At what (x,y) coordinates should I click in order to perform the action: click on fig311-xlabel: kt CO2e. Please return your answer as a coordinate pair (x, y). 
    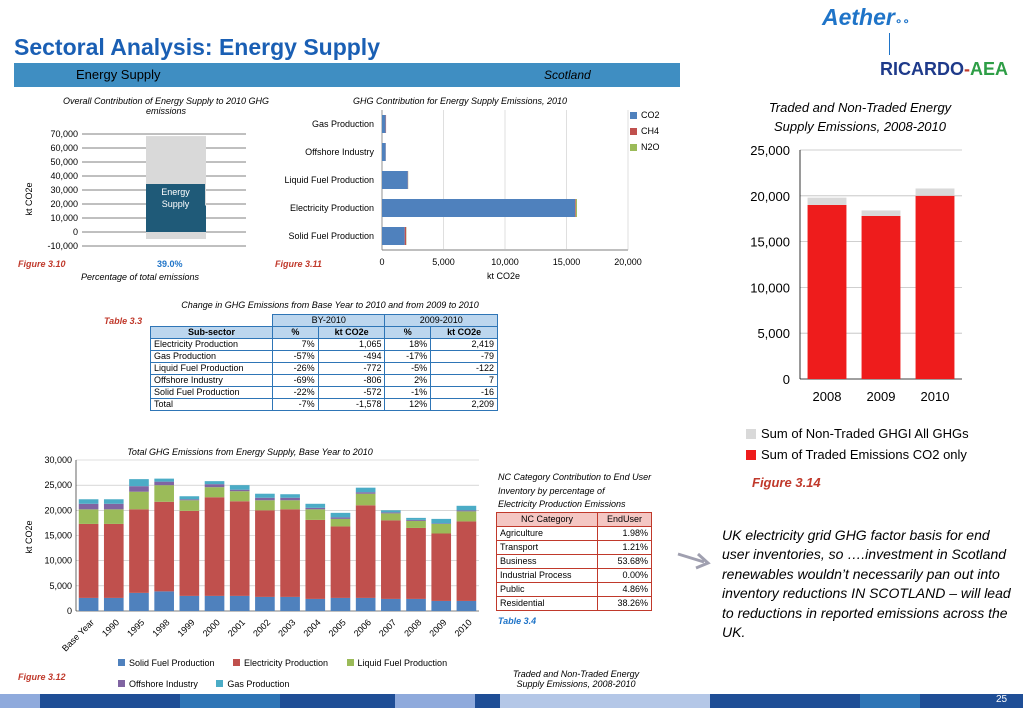
    Looking at the image, I should click on (504, 276).